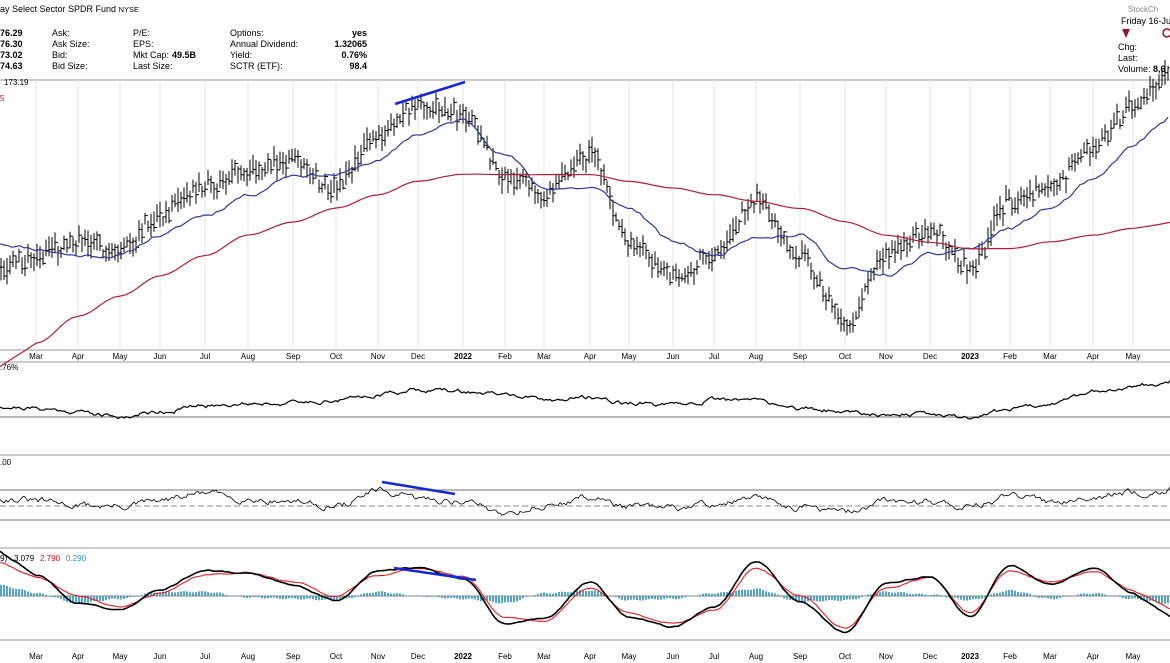  Describe the element at coordinates (3, 558) in the screenshot. I see `macd-label-prefix: 9)` at that location.